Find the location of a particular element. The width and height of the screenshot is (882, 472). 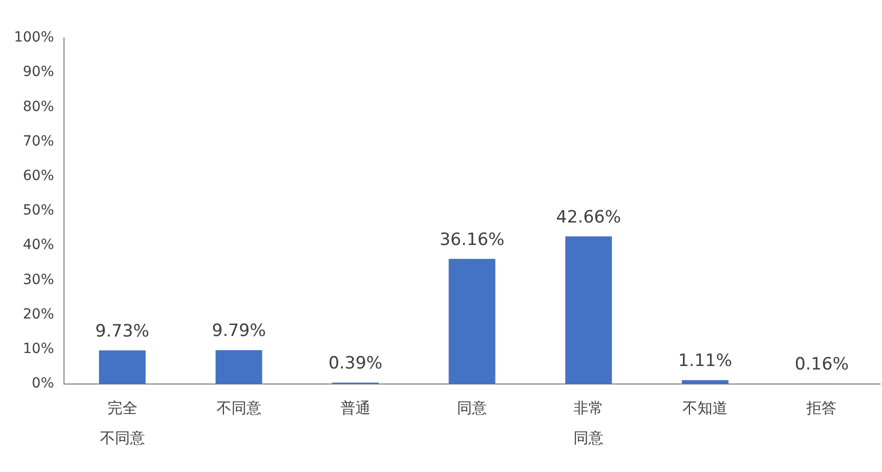

data-label: 1.11% is located at coordinates (705, 361).